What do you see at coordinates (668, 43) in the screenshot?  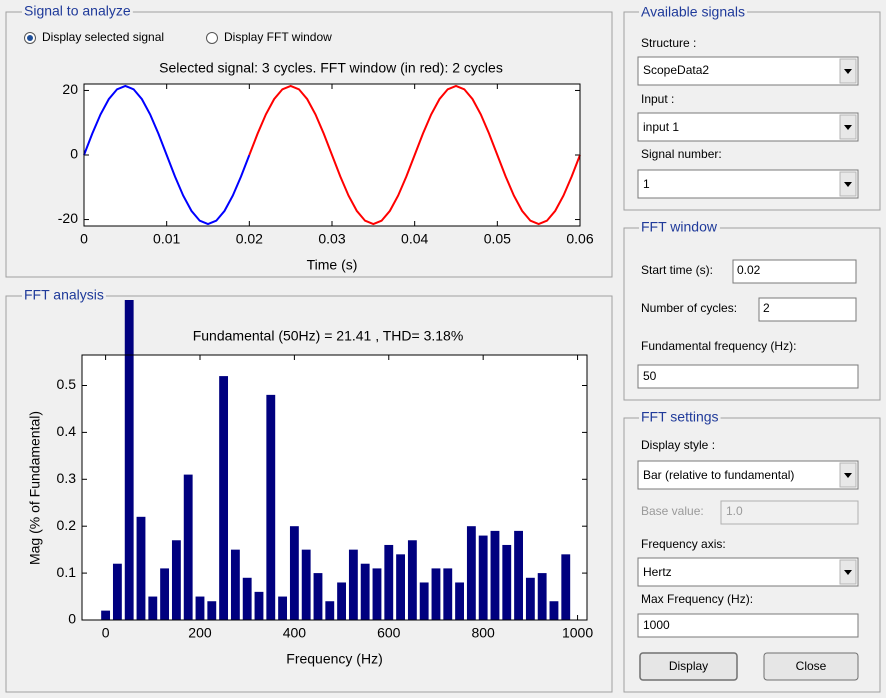 I see `field-label: Structure :` at bounding box center [668, 43].